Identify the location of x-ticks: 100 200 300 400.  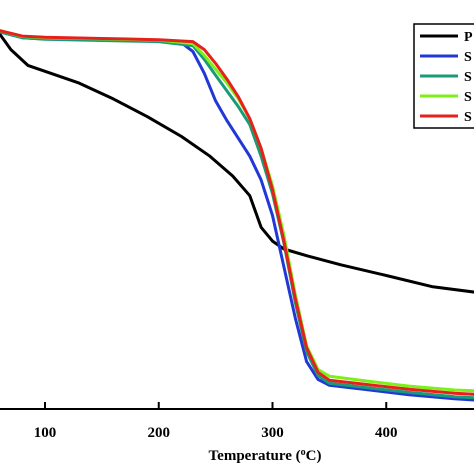
(216, 421).